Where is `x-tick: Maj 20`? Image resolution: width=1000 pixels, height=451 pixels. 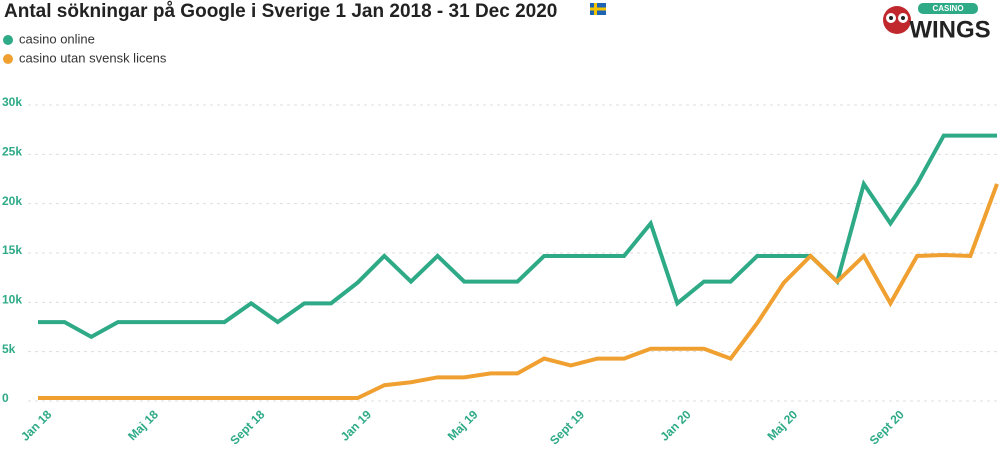
x-tick: Maj 20 is located at coordinates (782, 425).